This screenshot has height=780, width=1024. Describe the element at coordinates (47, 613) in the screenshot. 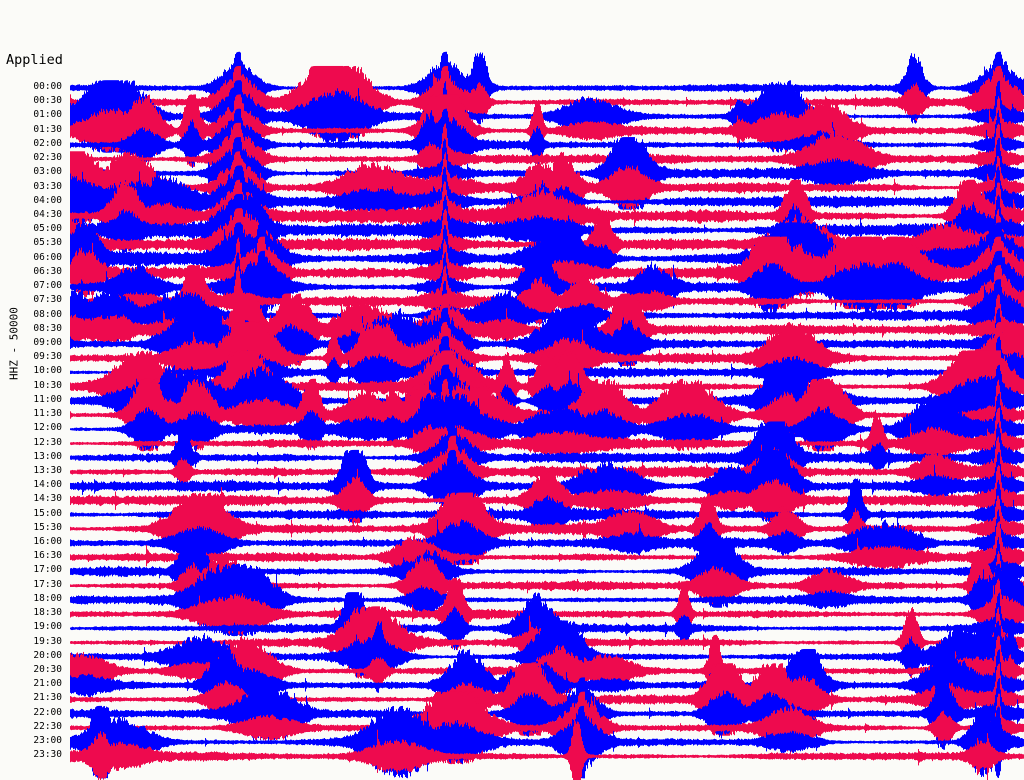

I see `time-tick-label: 18:30` at that location.